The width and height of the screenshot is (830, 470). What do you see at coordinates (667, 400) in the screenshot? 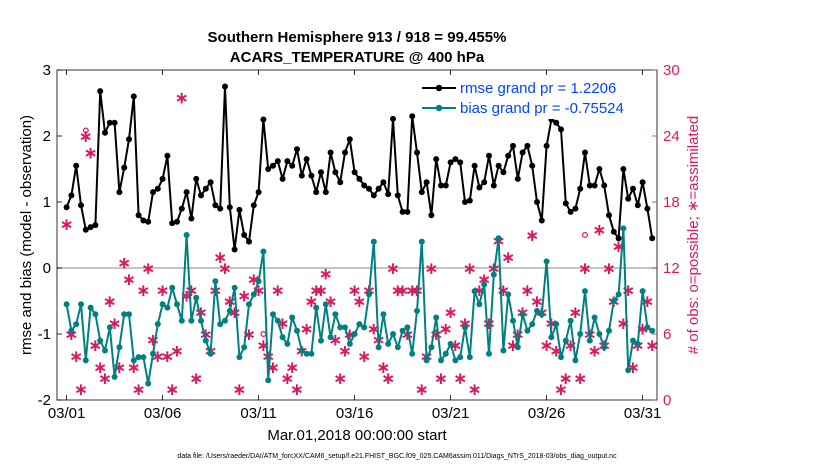
I see `y-right-tick-label: 0` at bounding box center [667, 400].